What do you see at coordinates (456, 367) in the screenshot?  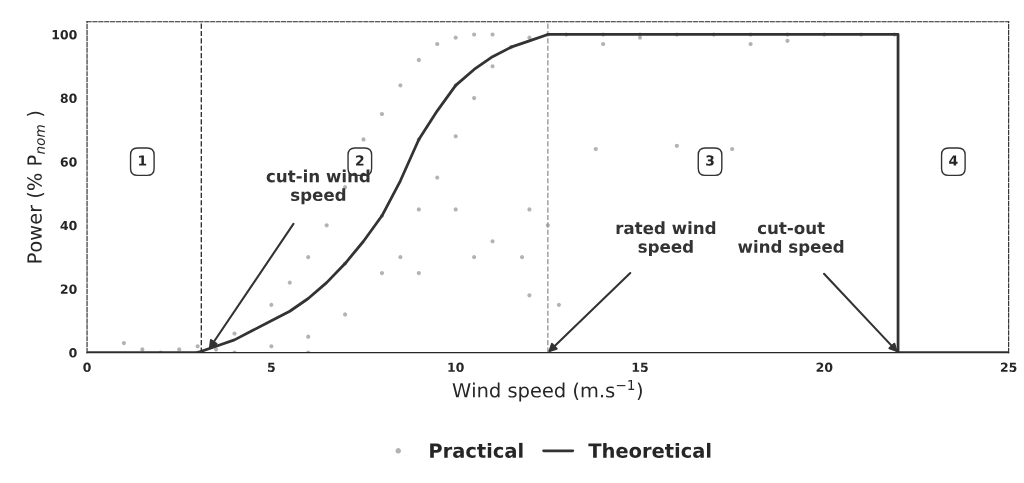 I see `x-tick-label: 10` at bounding box center [456, 367].